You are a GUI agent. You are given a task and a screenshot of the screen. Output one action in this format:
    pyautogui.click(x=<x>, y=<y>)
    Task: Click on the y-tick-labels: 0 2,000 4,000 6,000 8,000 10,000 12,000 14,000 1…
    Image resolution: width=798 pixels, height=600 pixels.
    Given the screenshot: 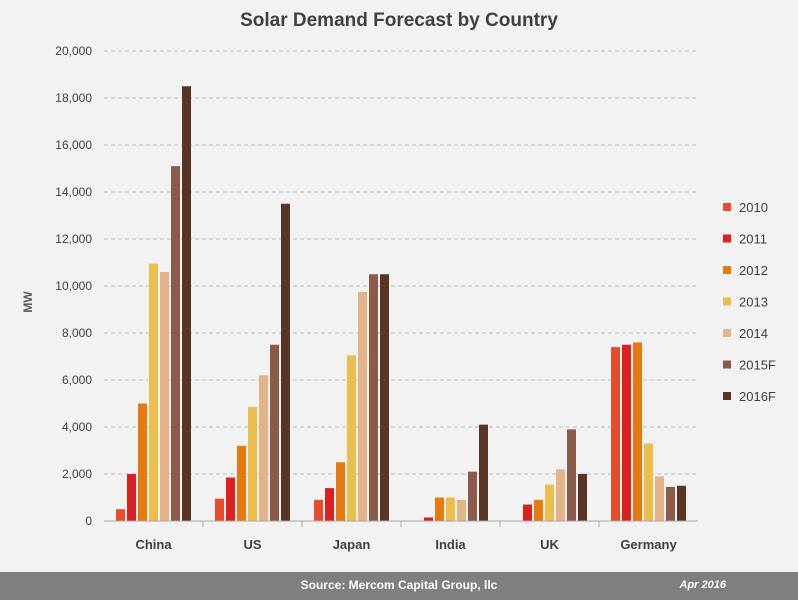 What is the action you would take?
    pyautogui.click(x=73, y=286)
    